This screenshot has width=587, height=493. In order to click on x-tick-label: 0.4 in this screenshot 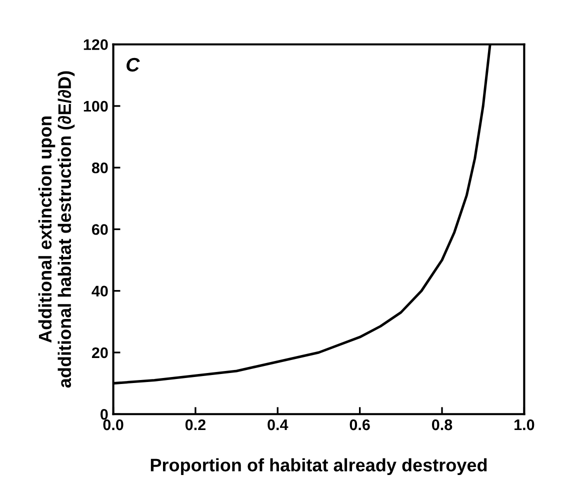, I will do `click(278, 424)`.